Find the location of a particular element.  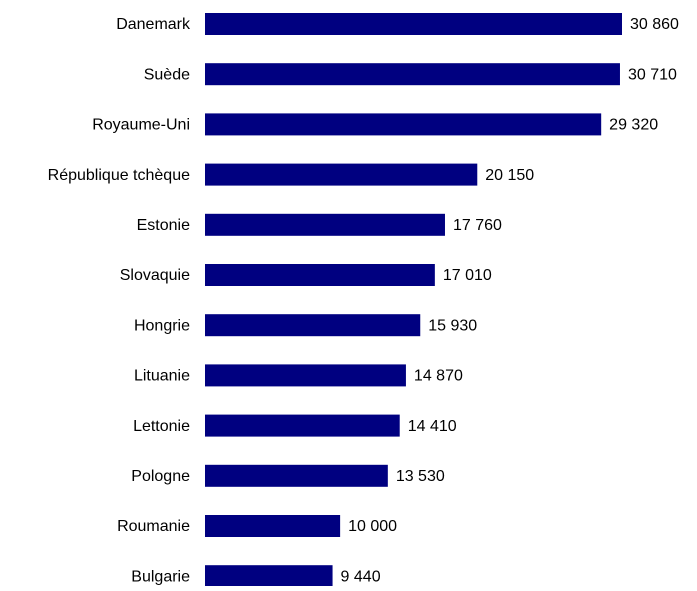

value-label: 20 150 is located at coordinates (509, 175).